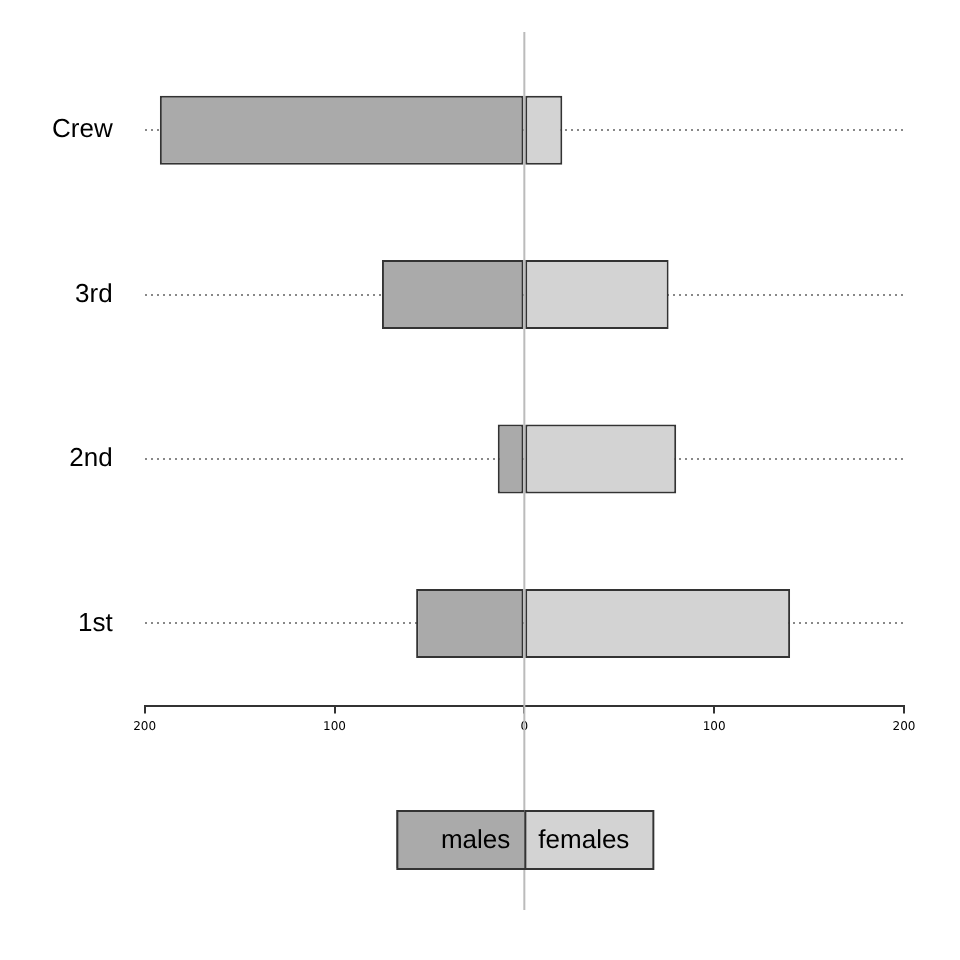 The height and width of the screenshot is (960, 960). What do you see at coordinates (584, 839) in the screenshot?
I see `text: females` at bounding box center [584, 839].